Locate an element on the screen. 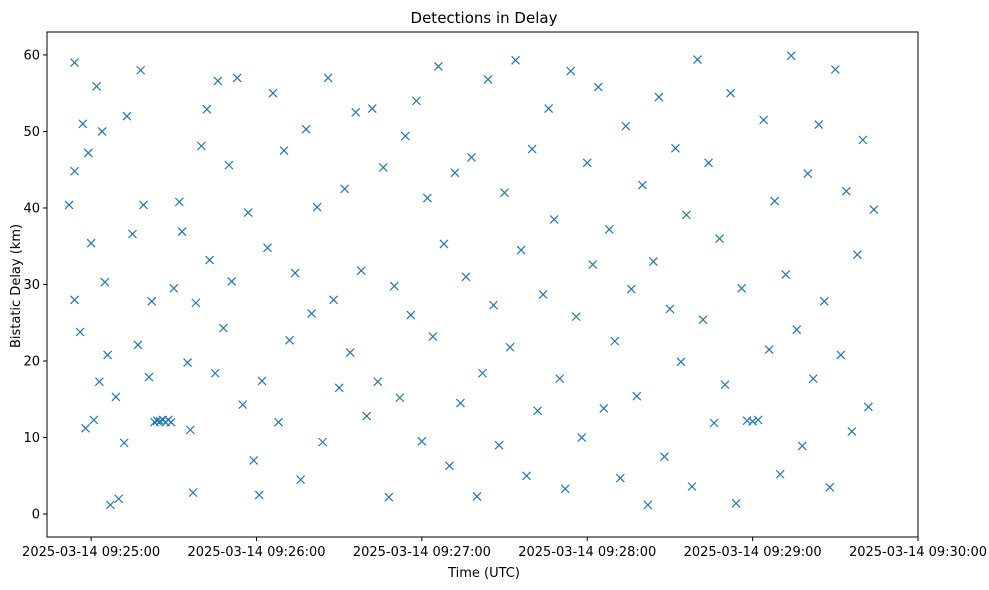  y-tick-label: 0 is located at coordinates (36, 515).